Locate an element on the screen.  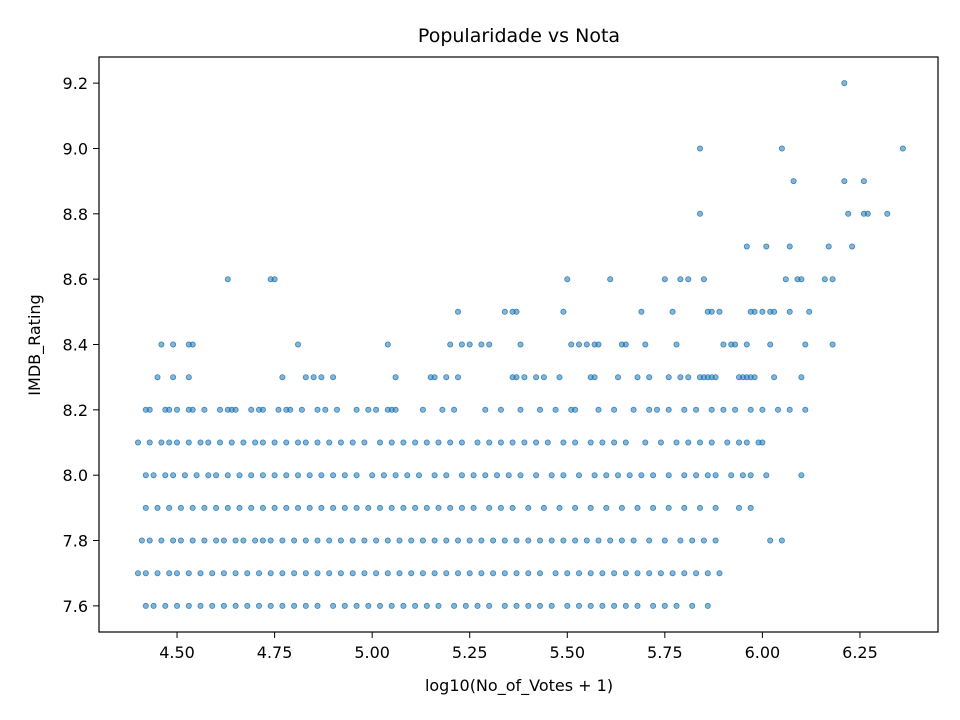
y-tick-label: 8.4 is located at coordinates (75, 345).